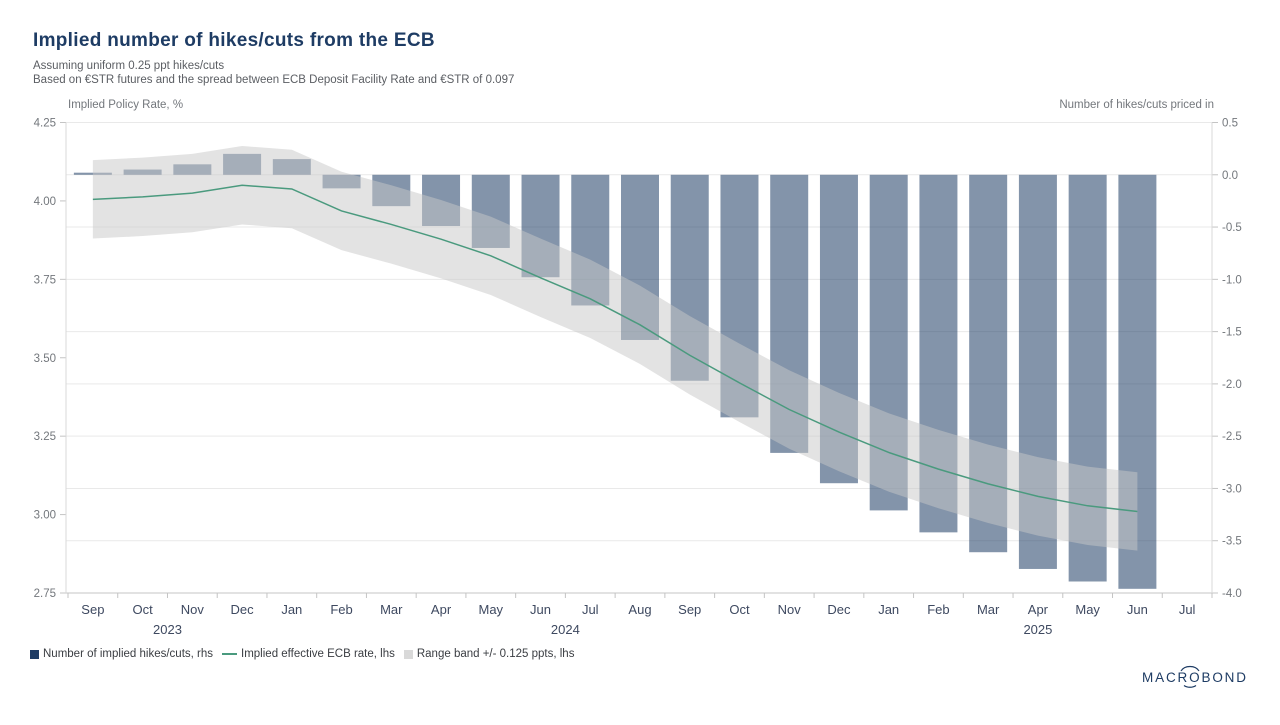 The height and width of the screenshot is (725, 1280). What do you see at coordinates (1230, 124) in the screenshot?
I see `right-axis-tick-label: 0.5` at bounding box center [1230, 124].